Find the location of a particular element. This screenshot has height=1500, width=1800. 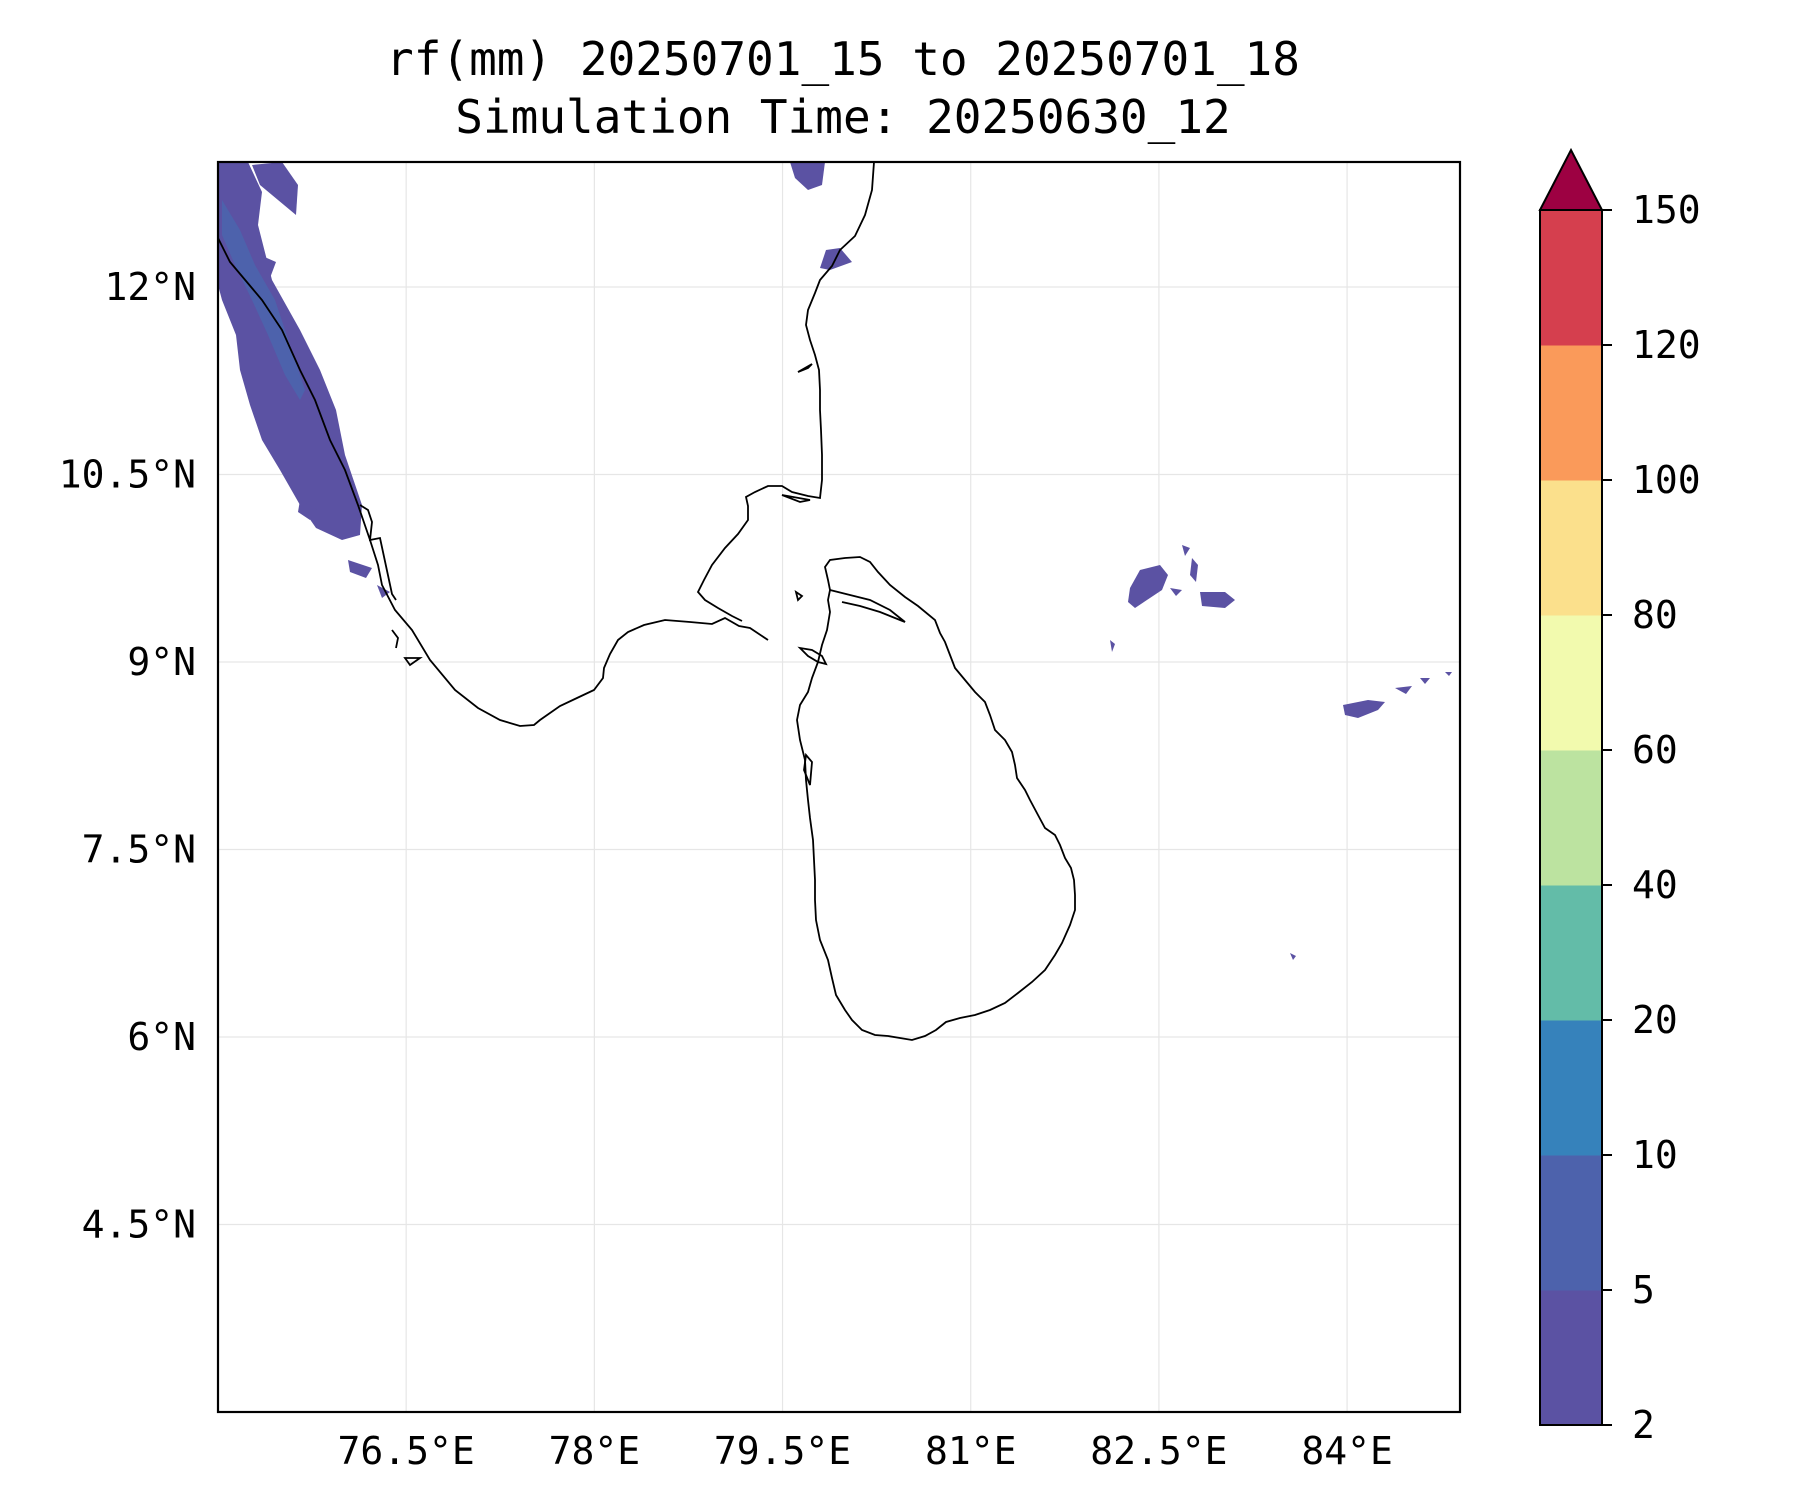

y-tick-label-2: 9°N is located at coordinates (161, 662).